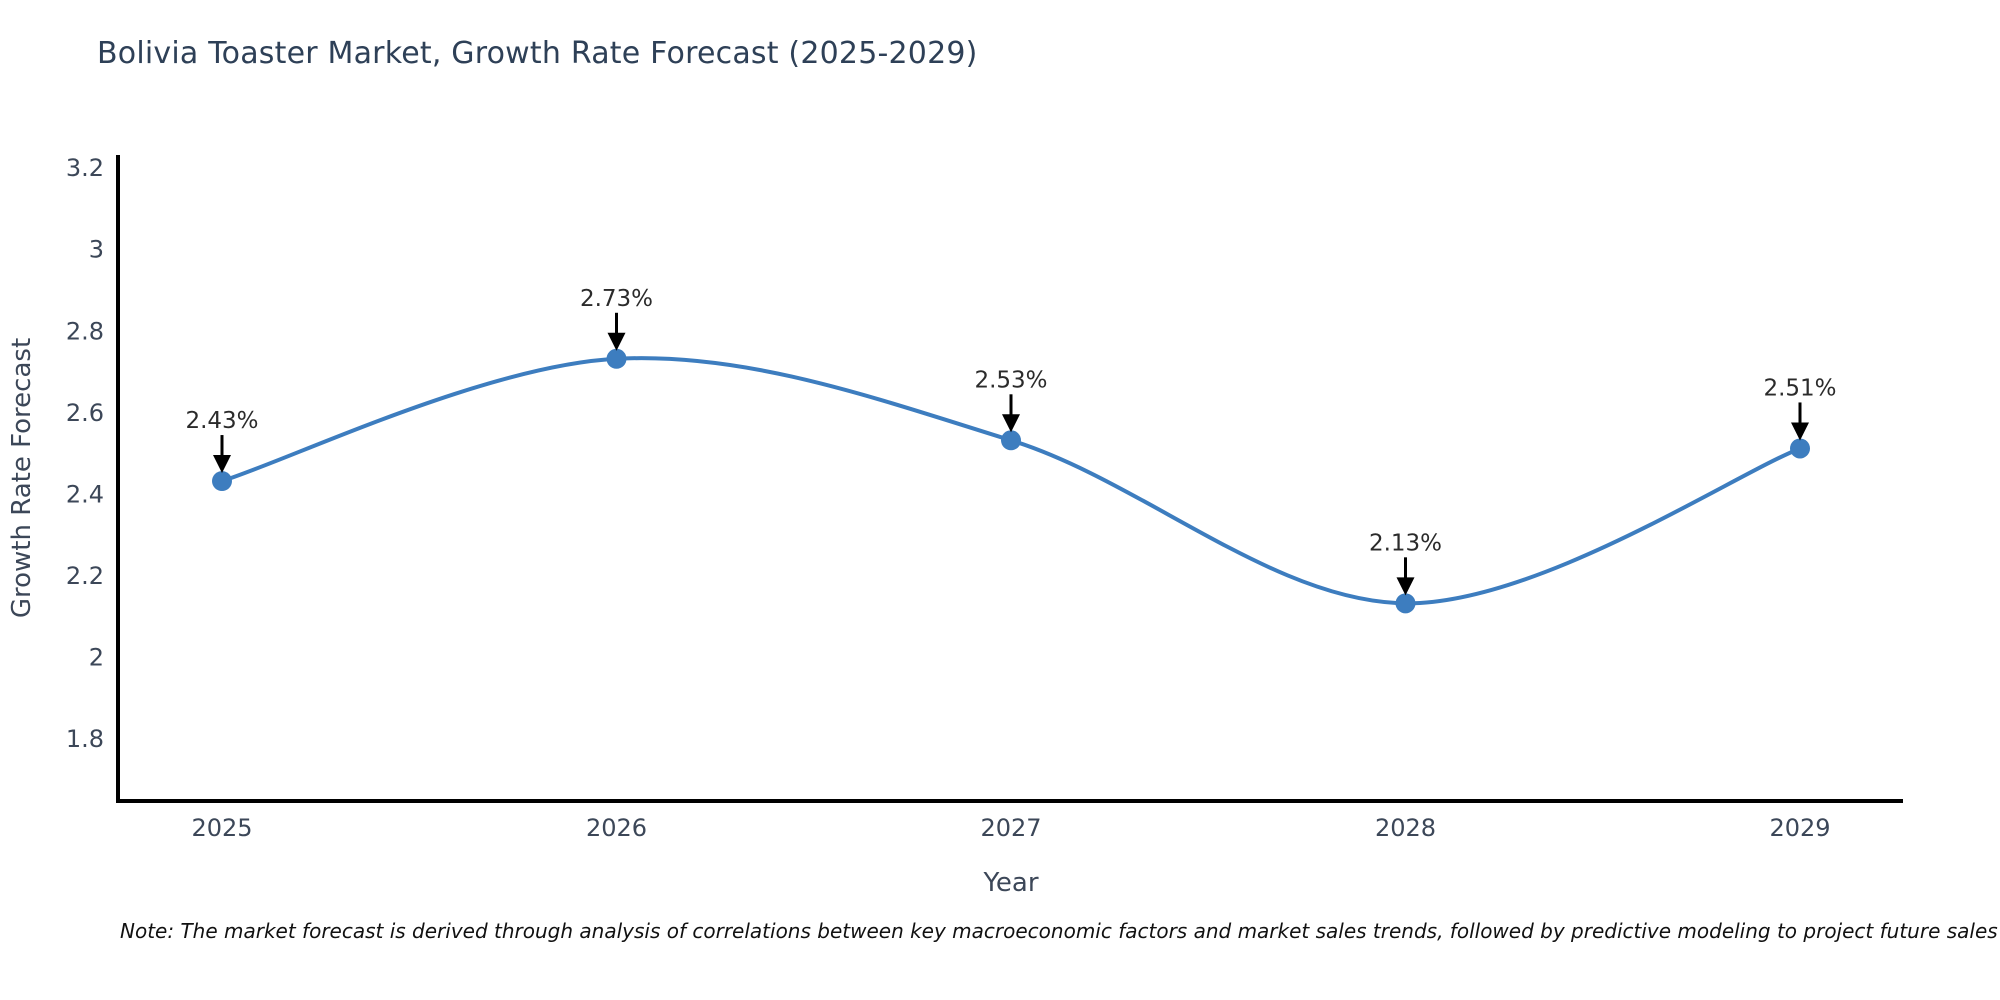  Describe the element at coordinates (1405, 828) in the screenshot. I see `x-tick-label: 2028` at that location.